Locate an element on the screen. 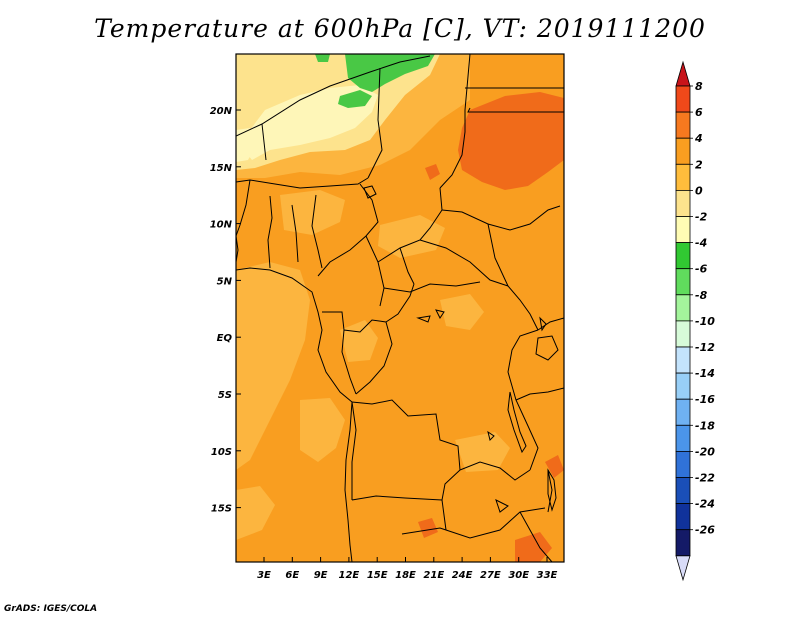 This screenshot has width=800, height=618. lat-tick-label: 10S is located at coordinates (221, 452).